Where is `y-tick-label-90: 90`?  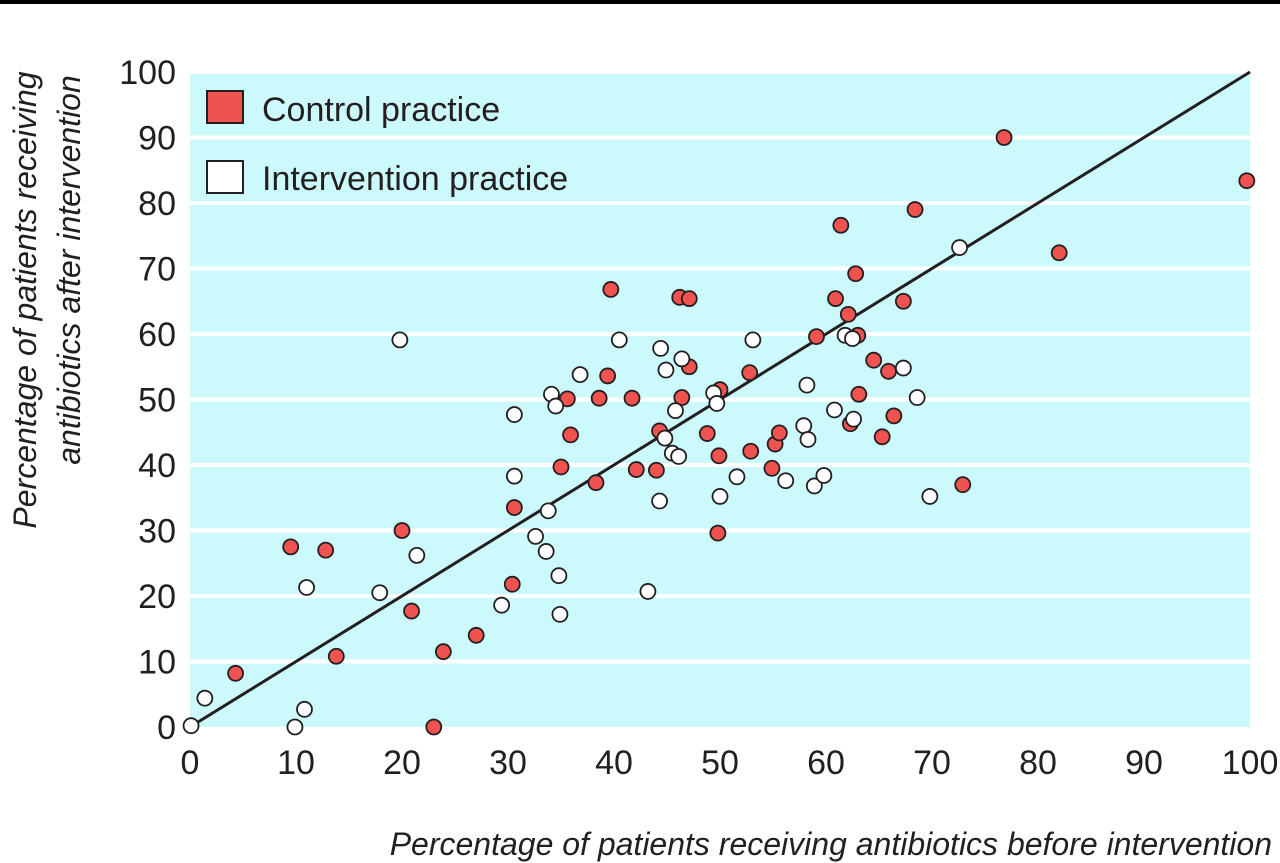
y-tick-label-90: 90 is located at coordinates (157, 139).